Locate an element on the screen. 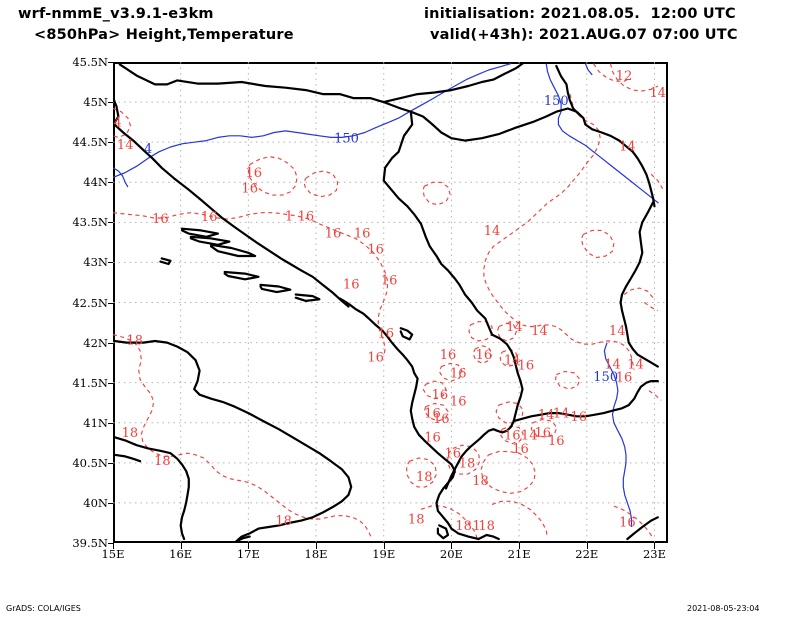  y-axis-tick-label: 44N is located at coordinates (95, 182).